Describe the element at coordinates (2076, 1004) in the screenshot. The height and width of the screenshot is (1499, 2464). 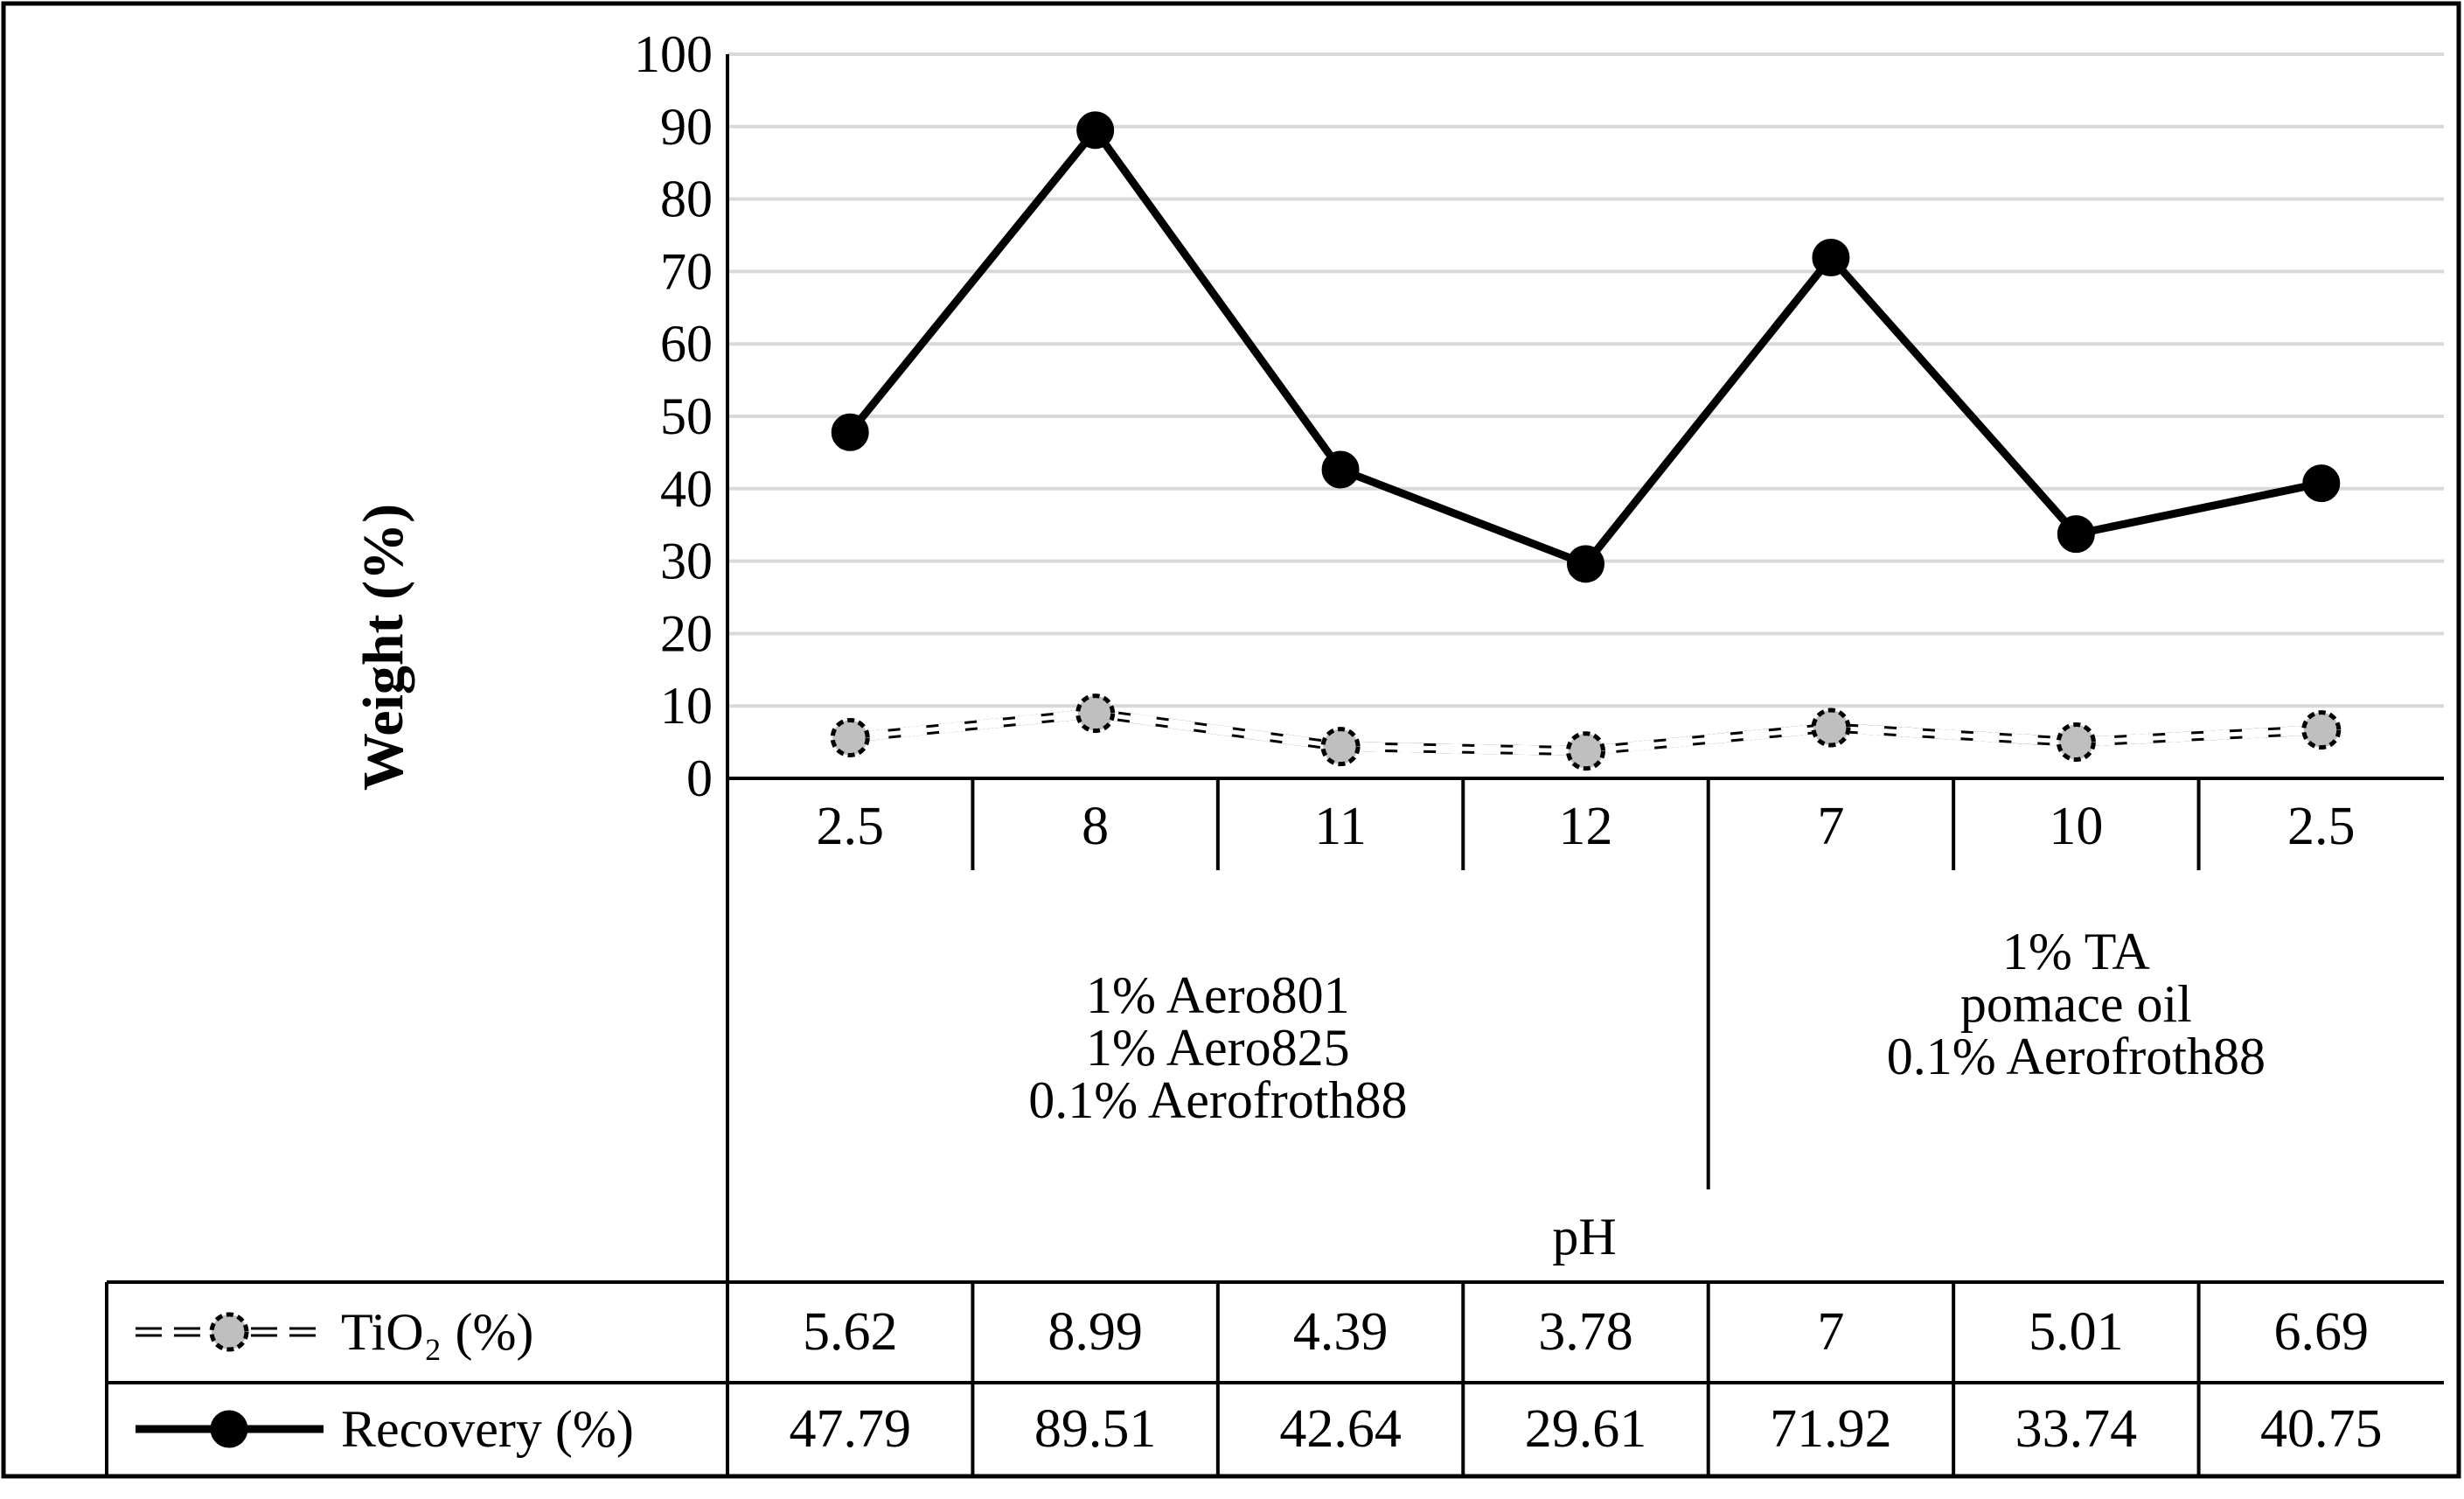
I see `group-label: pomace oil` at that location.